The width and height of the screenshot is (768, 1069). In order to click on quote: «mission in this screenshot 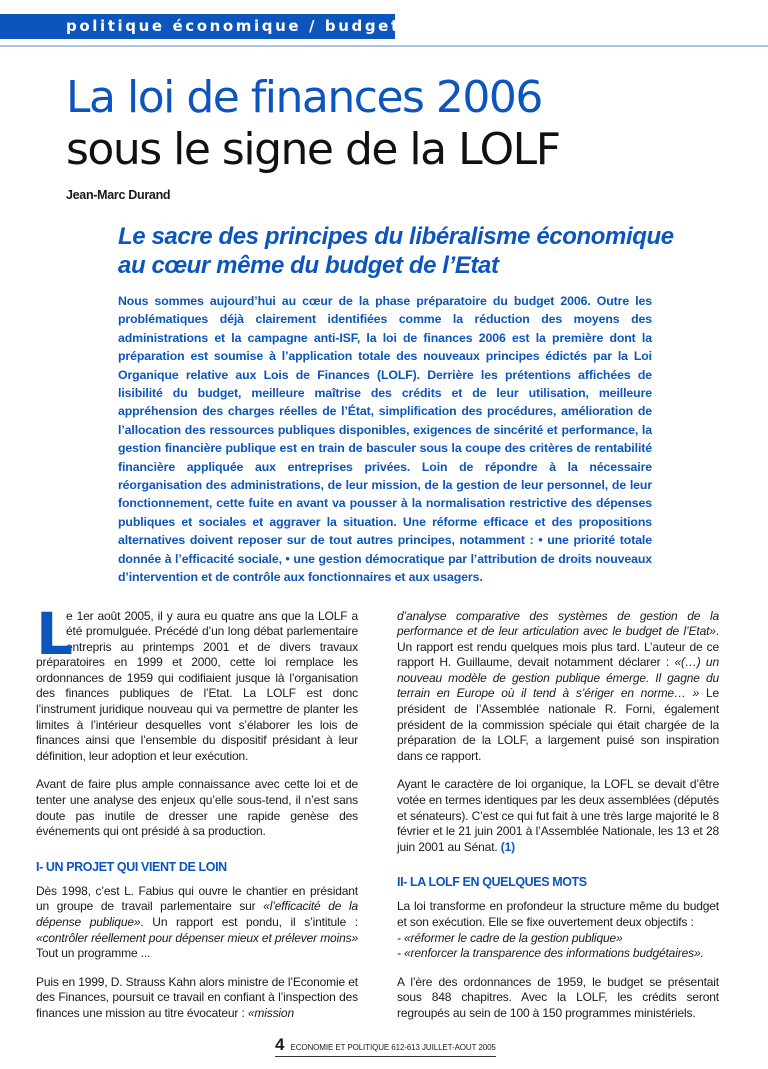, I will do `click(270, 1012)`.